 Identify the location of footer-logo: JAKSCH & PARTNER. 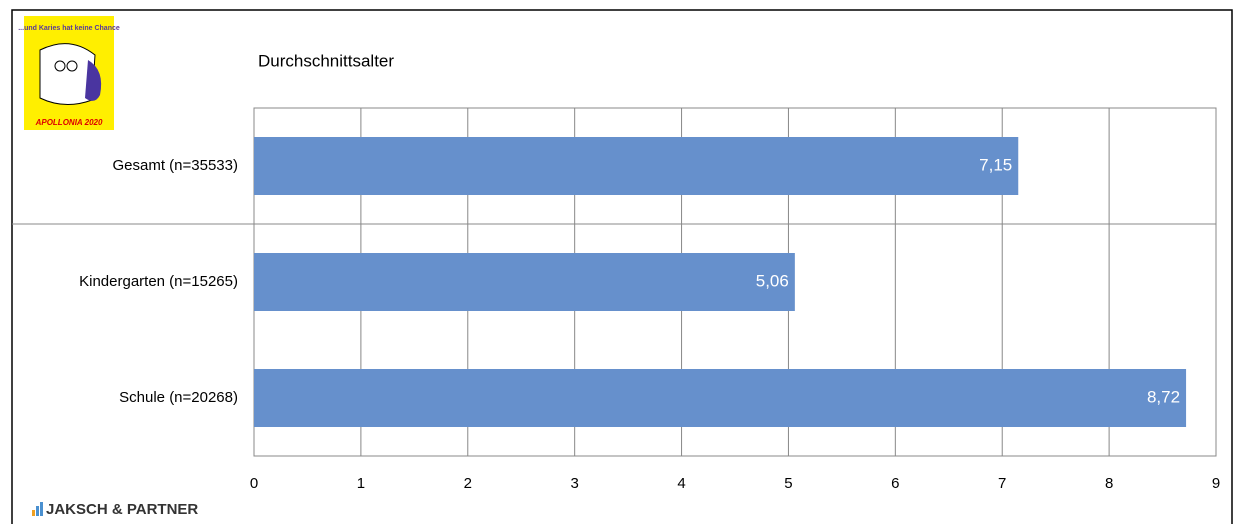
(115, 509).